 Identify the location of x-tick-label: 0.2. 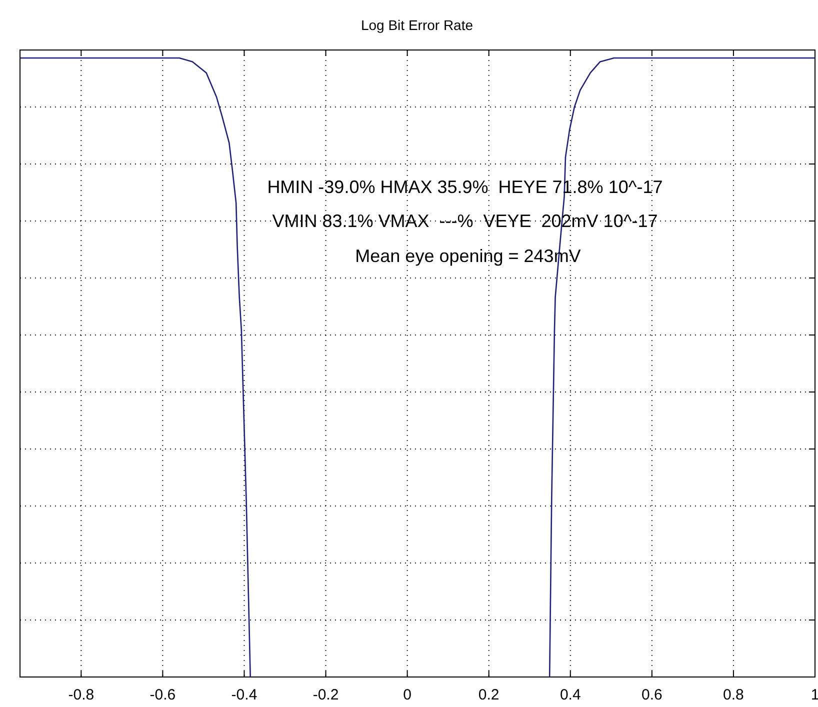
(489, 695).